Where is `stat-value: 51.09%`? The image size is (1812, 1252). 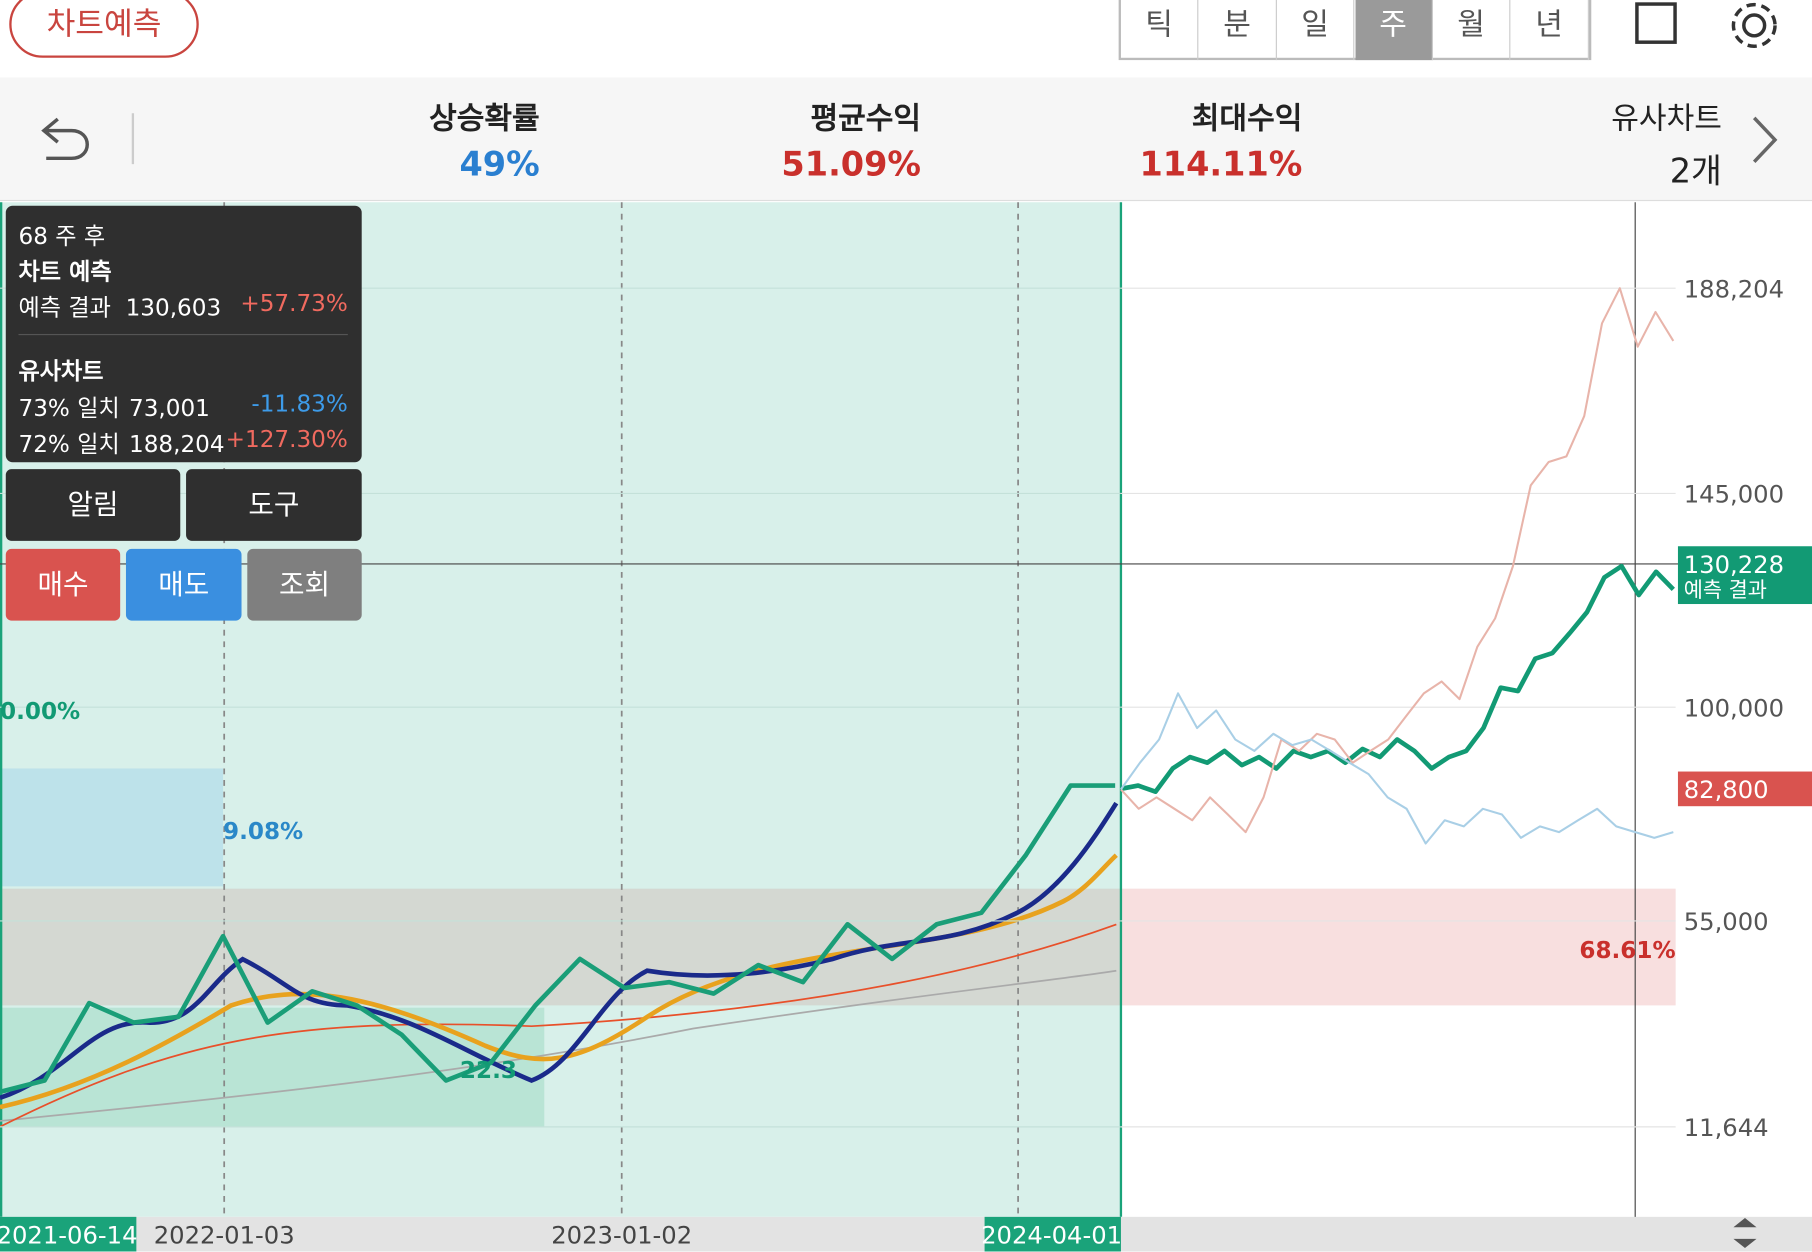
stat-value: 51.09% is located at coordinates (851, 164).